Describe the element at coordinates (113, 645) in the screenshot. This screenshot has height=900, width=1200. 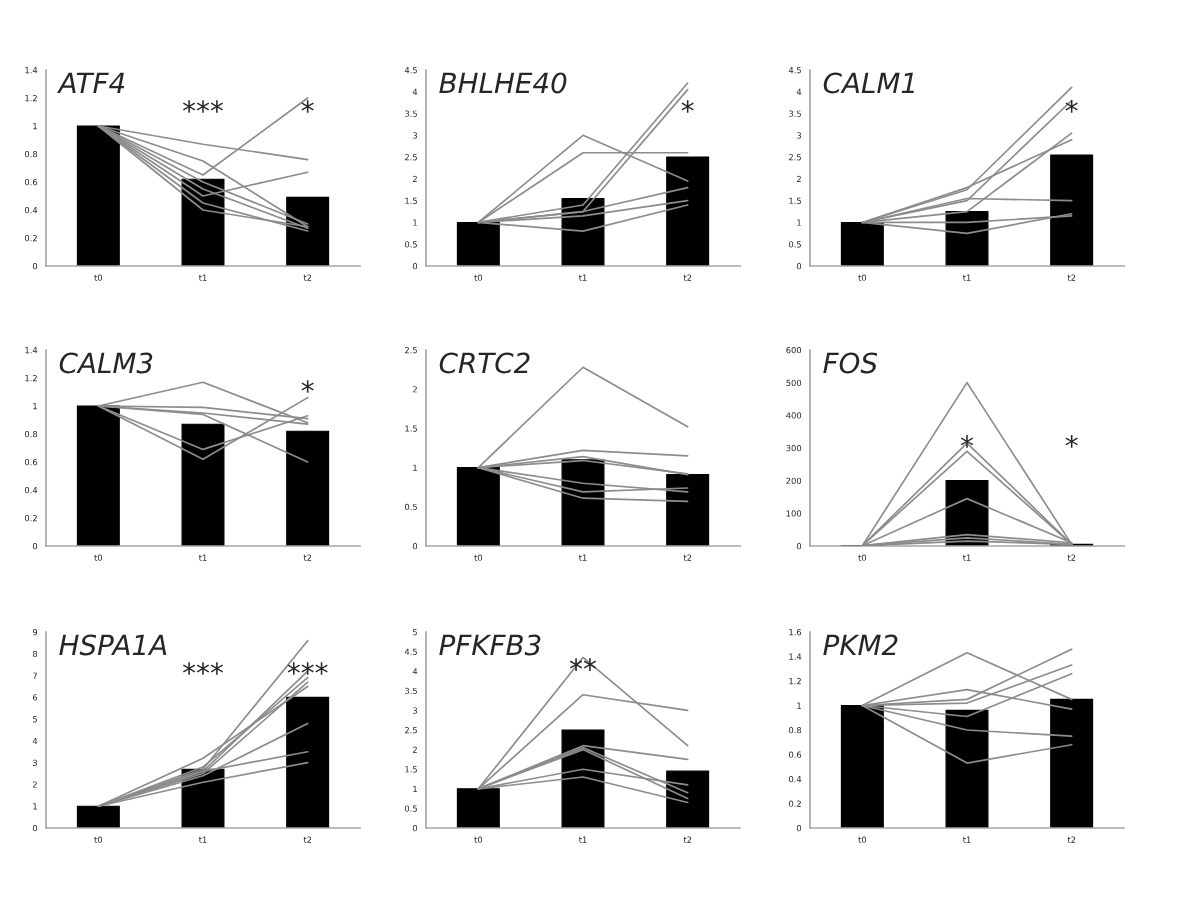
I see `chart-title: HSPA1A` at that location.